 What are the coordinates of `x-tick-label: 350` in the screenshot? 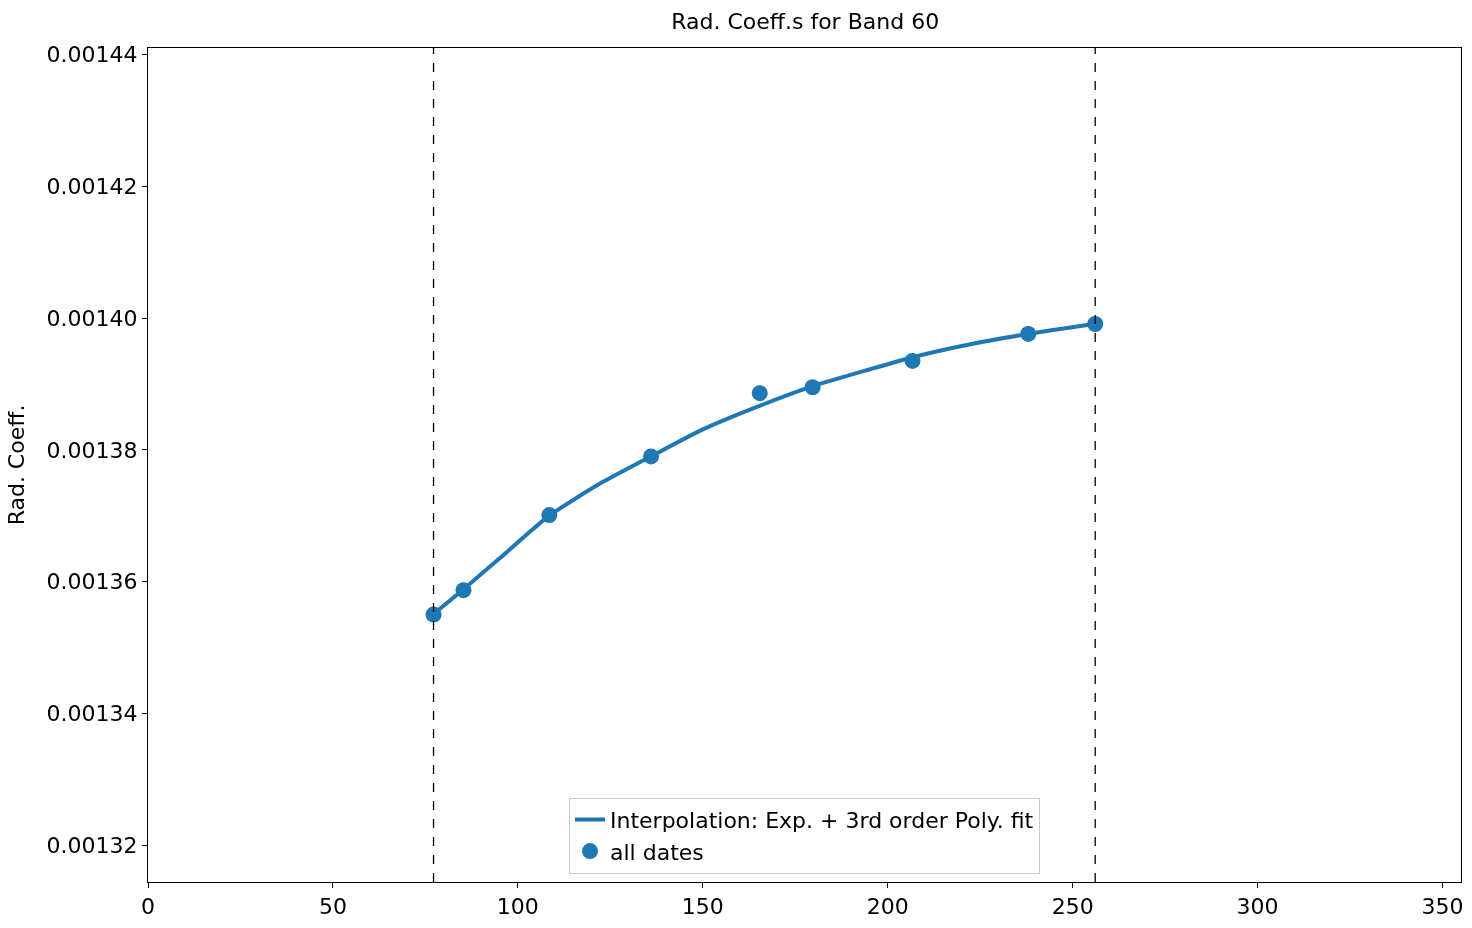 It's located at (1442, 907).